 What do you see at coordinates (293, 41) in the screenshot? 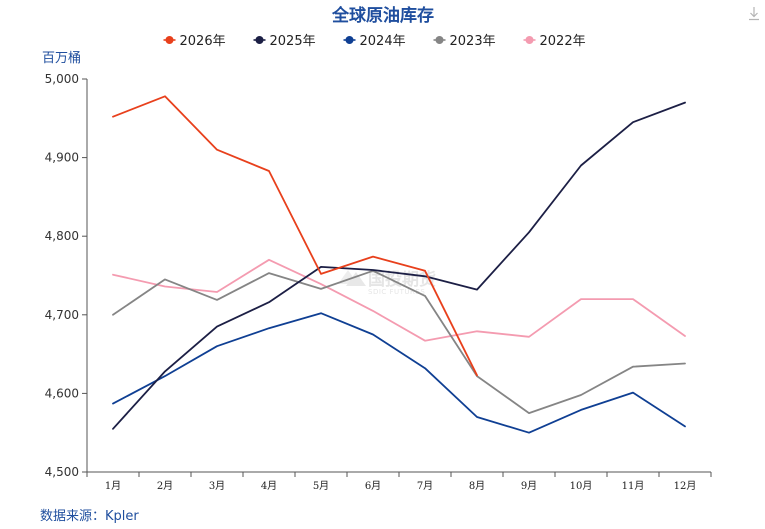
I see `legend-label: 2025年` at bounding box center [293, 41].